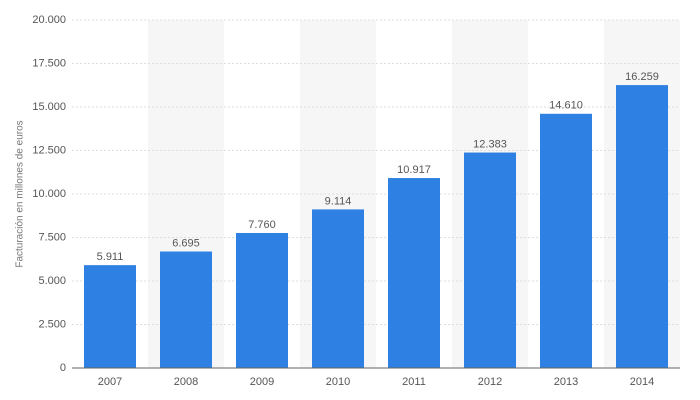 This screenshot has height=400, width=700. Describe the element at coordinates (490, 144) in the screenshot. I see `value-label: 12.383` at that location.